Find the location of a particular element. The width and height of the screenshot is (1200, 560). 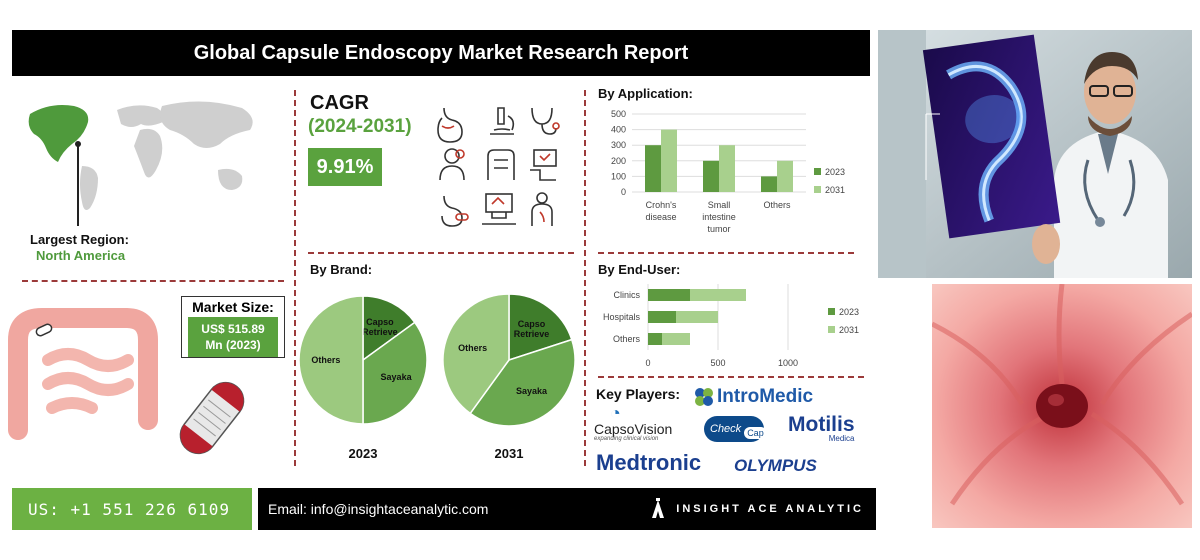

patient-icon is located at coordinates (542, 209).